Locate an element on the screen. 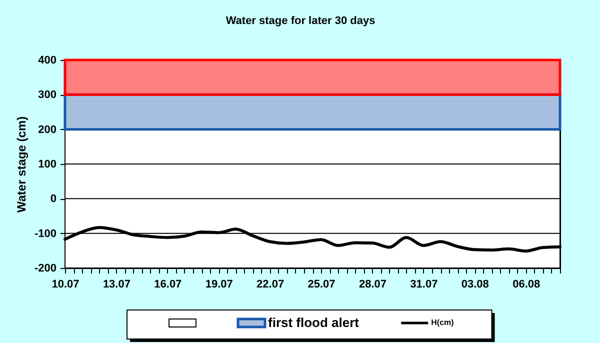 This screenshot has width=600, height=343. x-tick-label: 25.07 is located at coordinates (322, 284).